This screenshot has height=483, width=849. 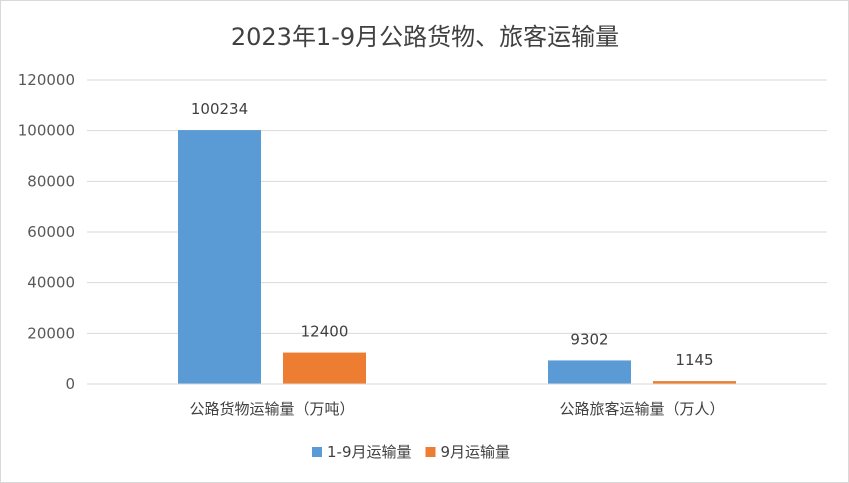 I want to click on category-label-0: 公路货物运输量（万吨）, so click(x=271, y=409).